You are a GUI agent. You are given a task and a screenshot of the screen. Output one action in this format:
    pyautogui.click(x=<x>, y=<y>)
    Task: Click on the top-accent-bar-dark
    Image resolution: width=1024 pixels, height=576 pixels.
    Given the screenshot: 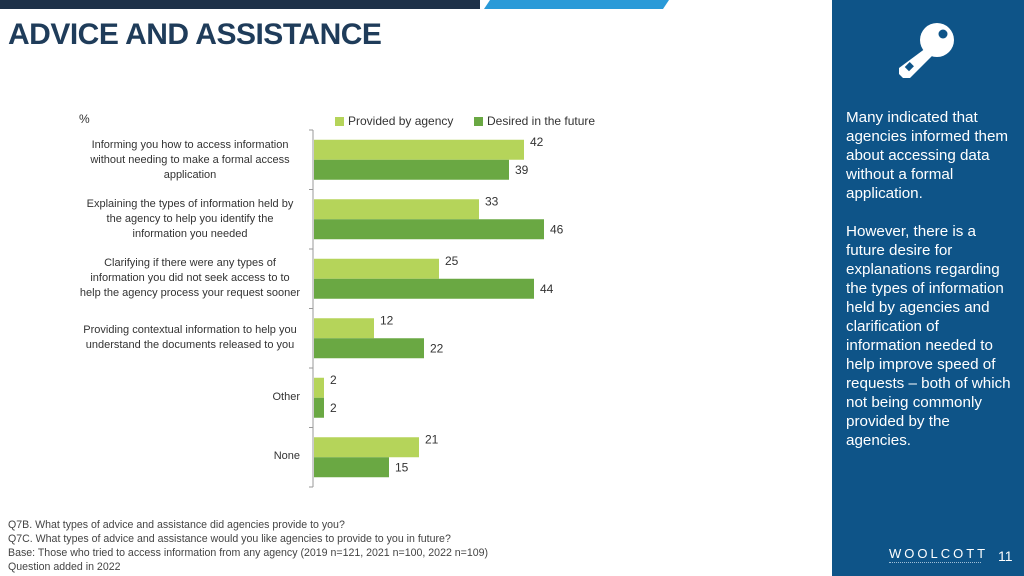 What is the action you would take?
    pyautogui.click(x=240, y=4)
    